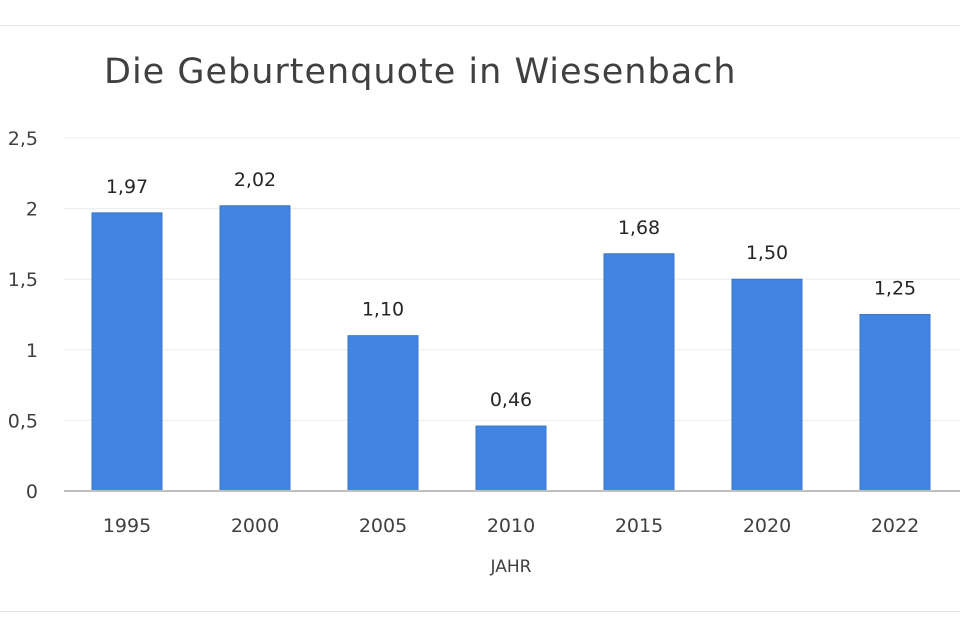 This screenshot has width=960, height=640. I want to click on x-tick-label: 2010, so click(511, 526).